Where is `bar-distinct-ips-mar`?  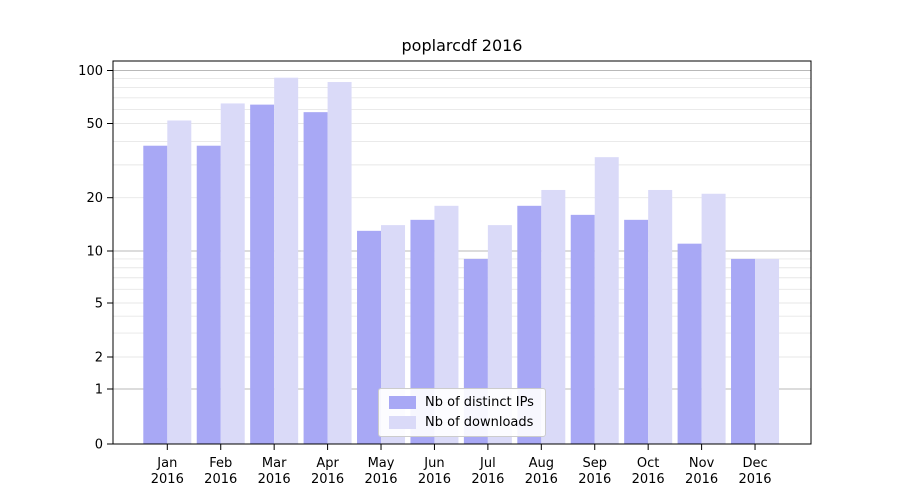
bar-distinct-ips-mar is located at coordinates (262, 274).